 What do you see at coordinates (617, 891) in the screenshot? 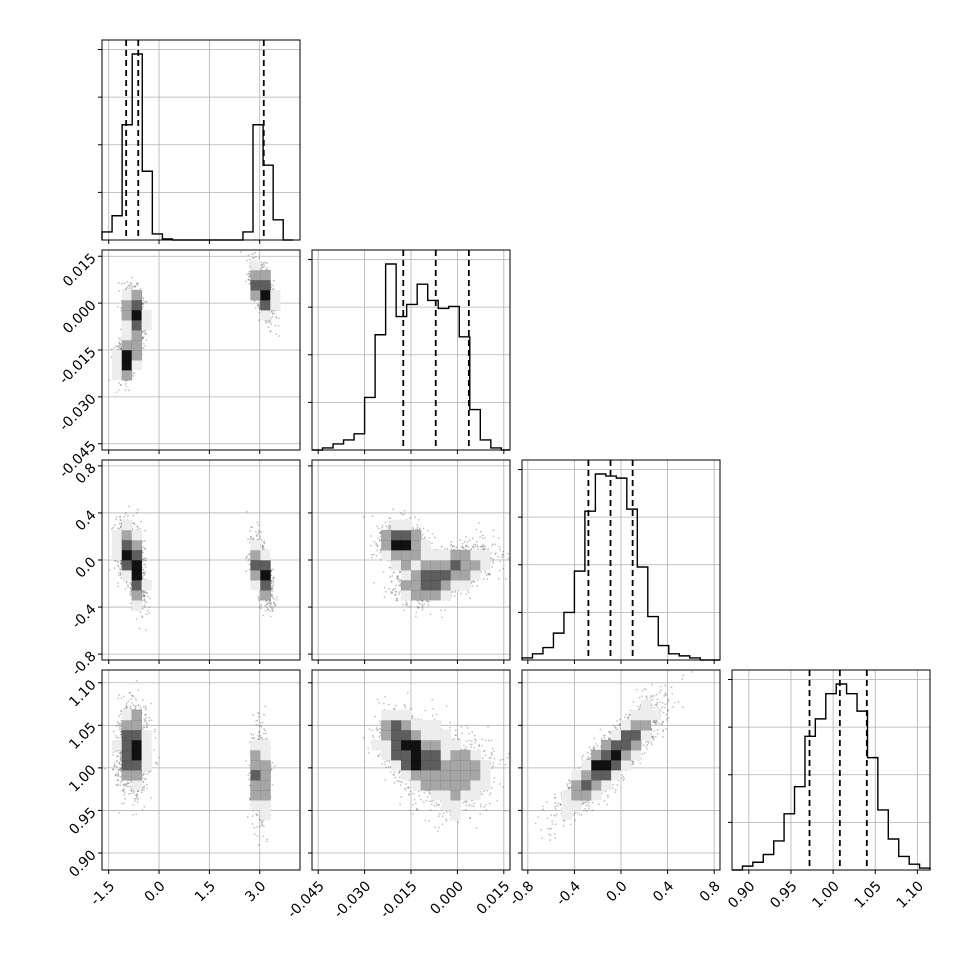
I see `x-tick-label-p2-2: 0.0` at bounding box center [617, 891].